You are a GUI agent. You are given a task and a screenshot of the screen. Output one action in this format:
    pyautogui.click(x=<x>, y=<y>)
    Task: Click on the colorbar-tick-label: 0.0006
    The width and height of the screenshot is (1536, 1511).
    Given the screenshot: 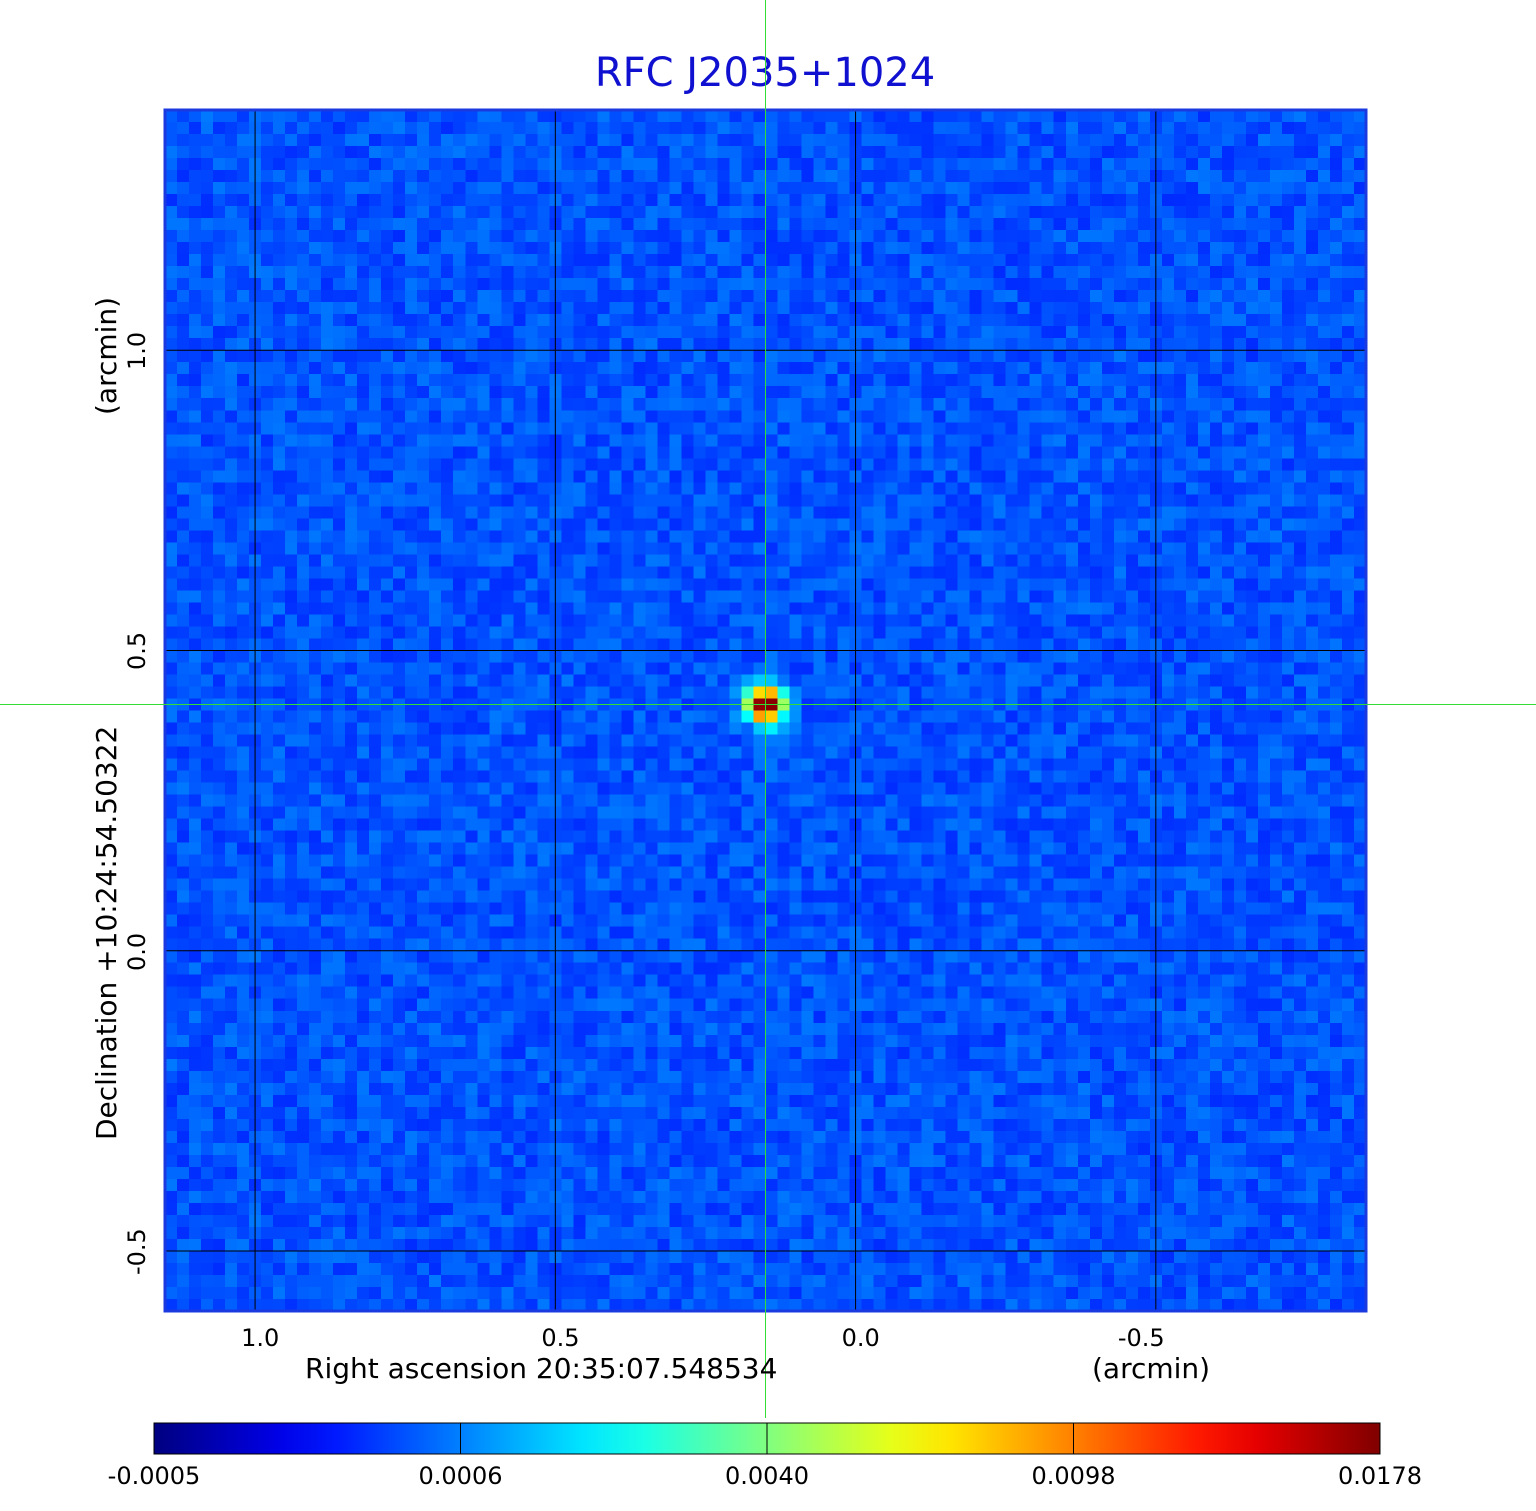 What is the action you would take?
    pyautogui.click(x=460, y=1476)
    